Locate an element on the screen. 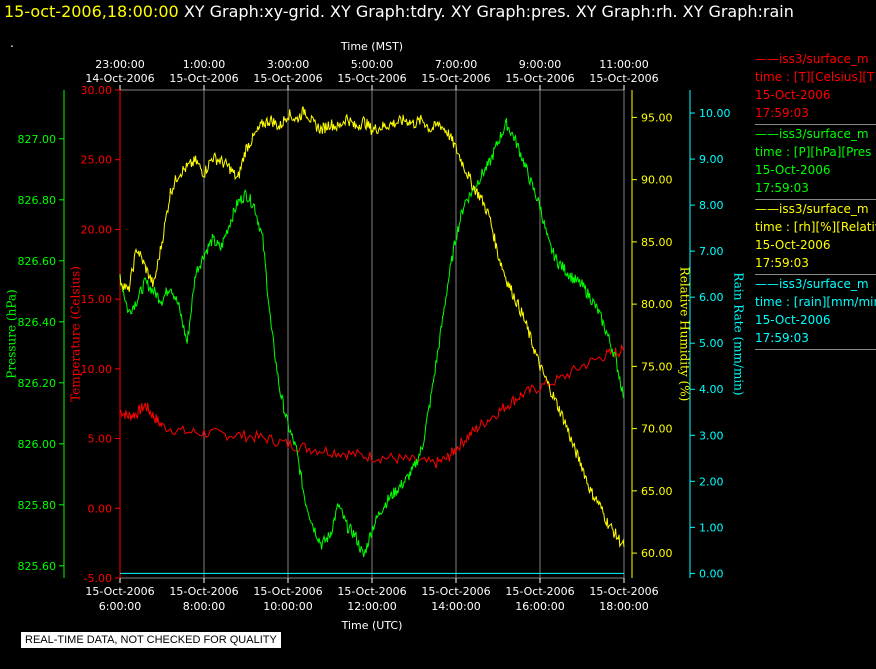 This screenshot has width=876, height=669. x-tick-label-top-time: 3:00:00 is located at coordinates (288, 64).